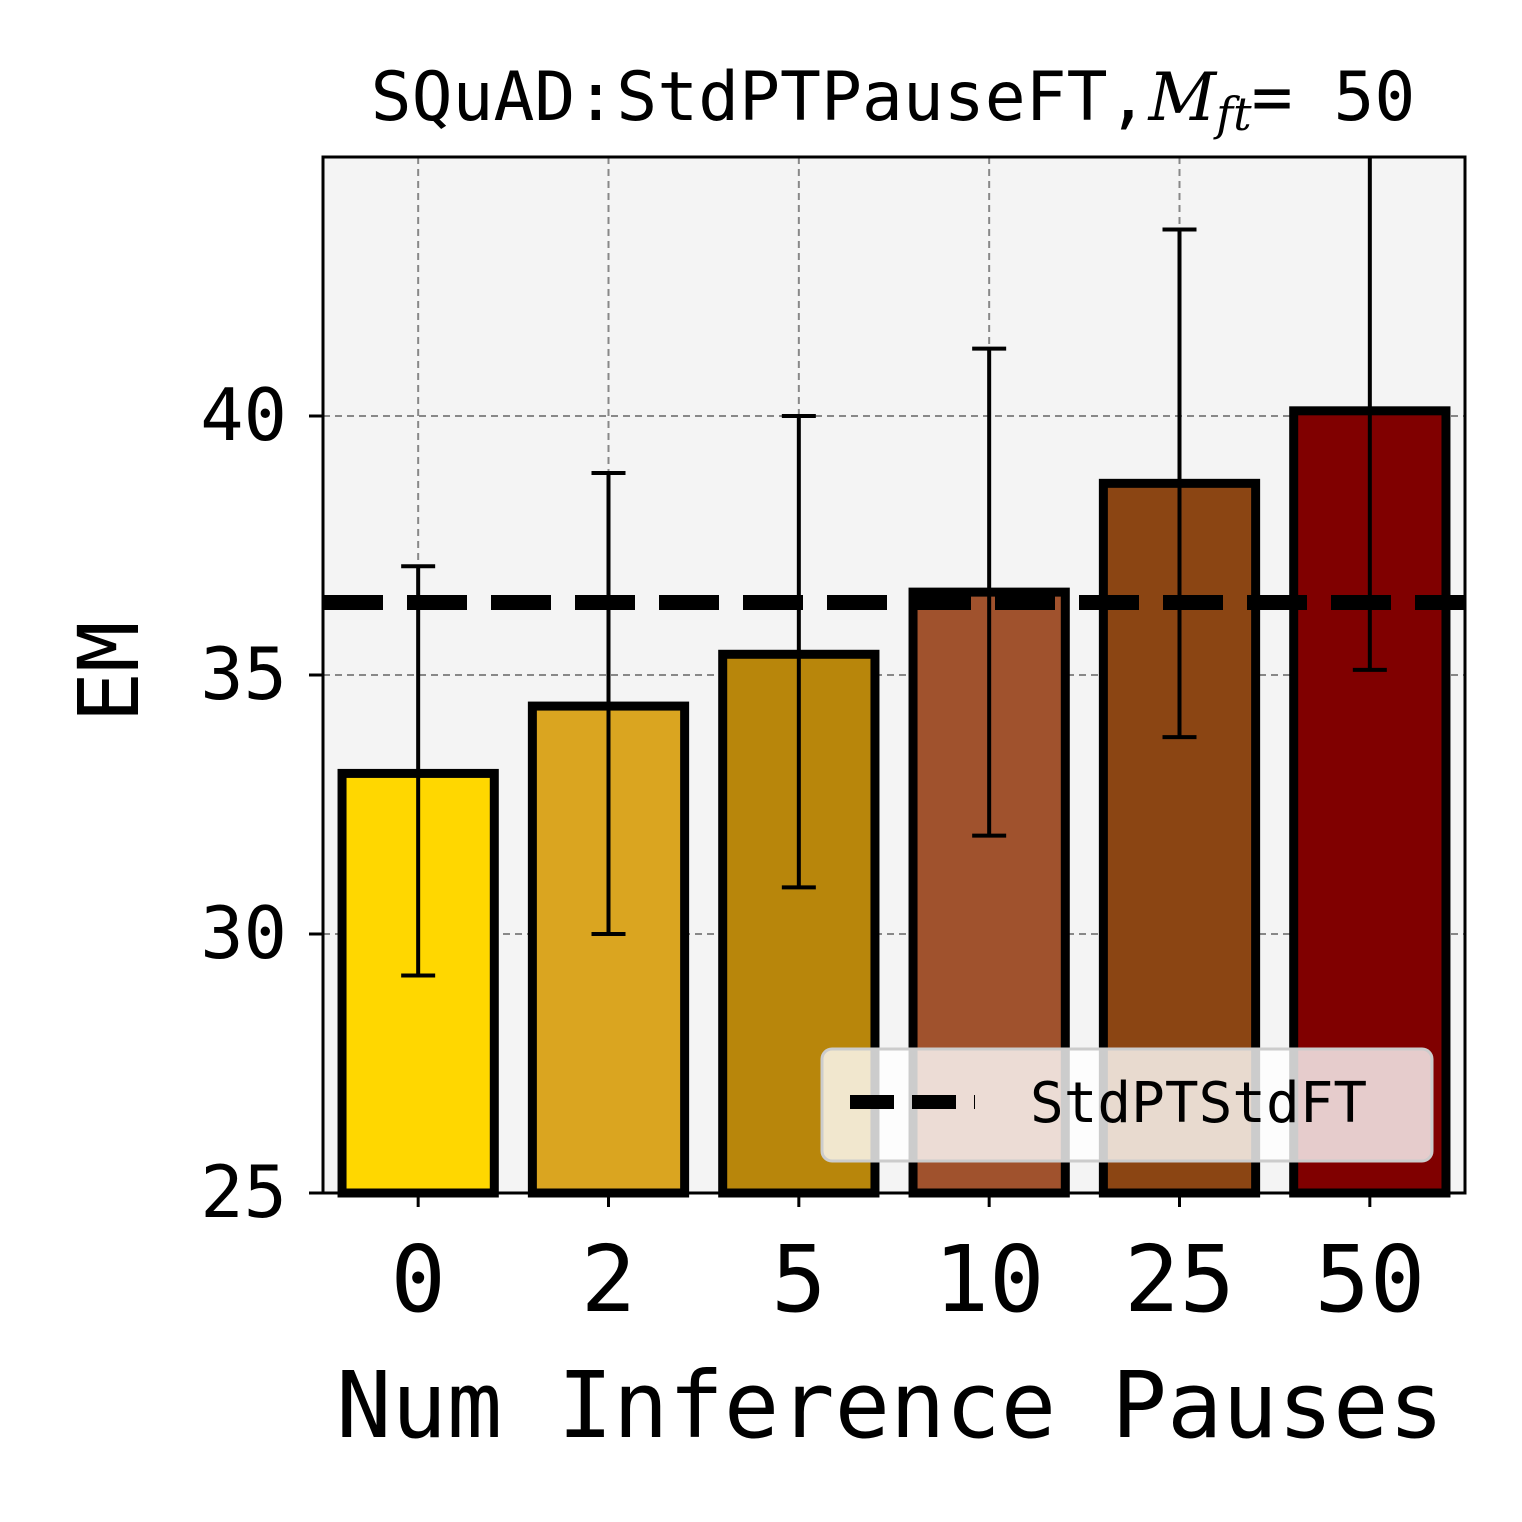 This screenshot has height=1522, width=1522. What do you see at coordinates (1334, 97) in the screenshot?
I see `chart-title-eq: = 50` at bounding box center [1334, 97].